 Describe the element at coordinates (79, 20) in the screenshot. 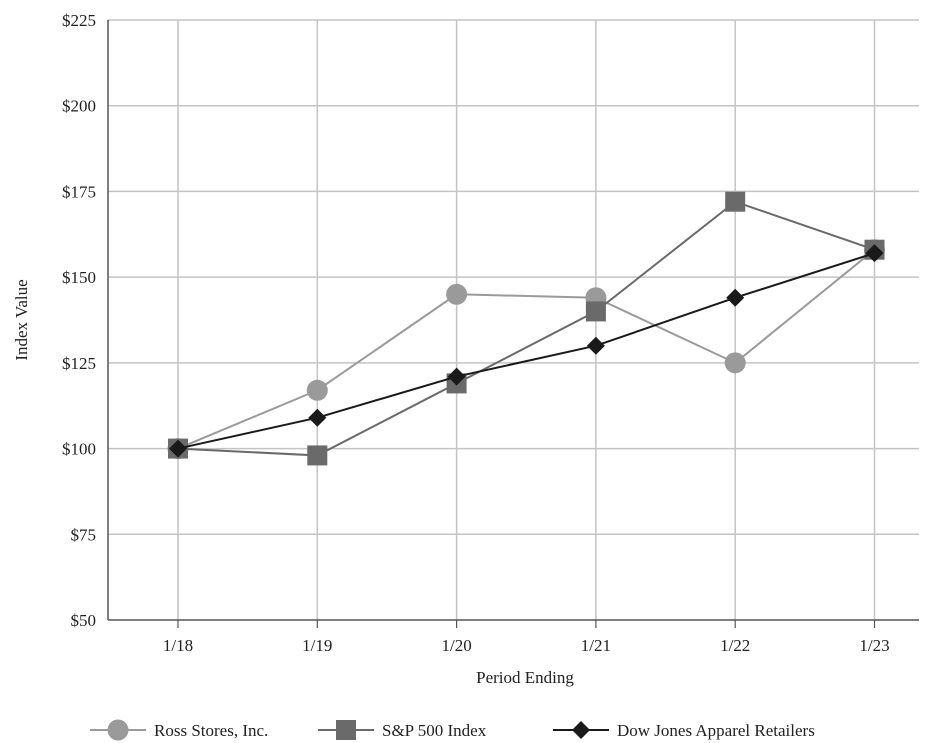

I see `y-tick-label: $225` at that location.